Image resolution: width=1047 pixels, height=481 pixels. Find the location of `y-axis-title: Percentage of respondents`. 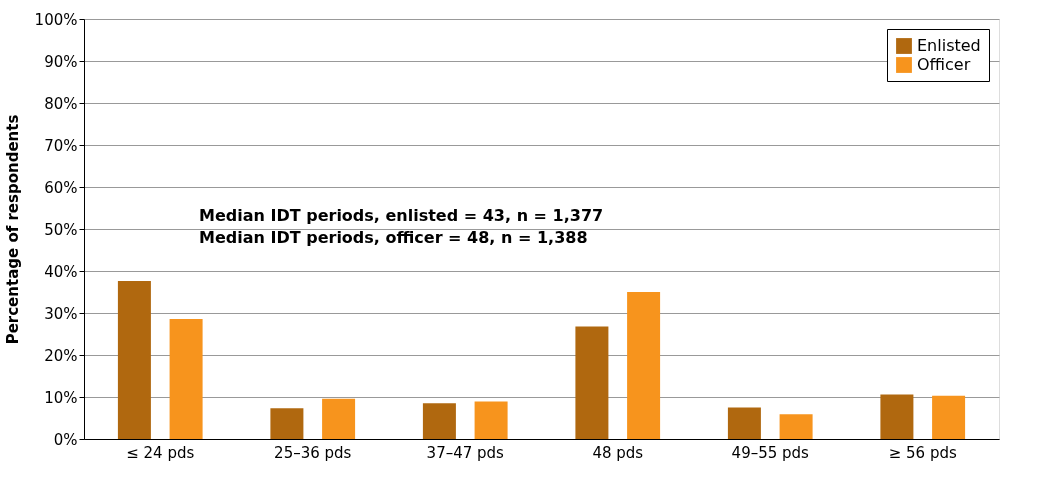

y-axis-title: Percentage of respondents is located at coordinates (12, 229).